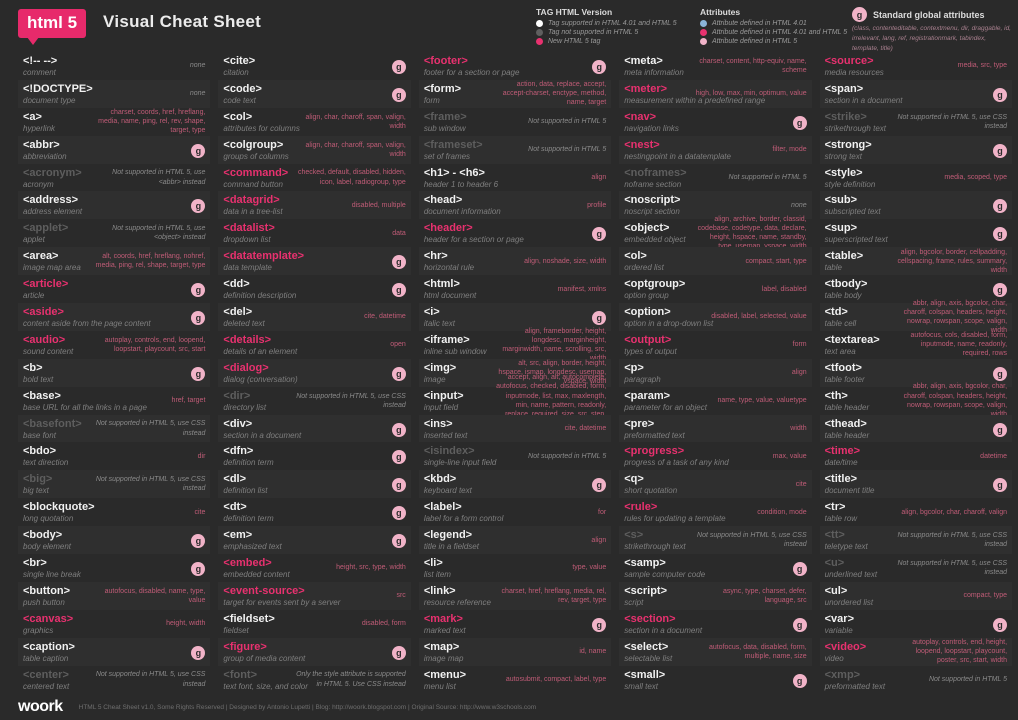 This screenshot has height=720, width=1018. What do you see at coordinates (440, 479) in the screenshot?
I see `tag-name: <kbd>` at bounding box center [440, 479].